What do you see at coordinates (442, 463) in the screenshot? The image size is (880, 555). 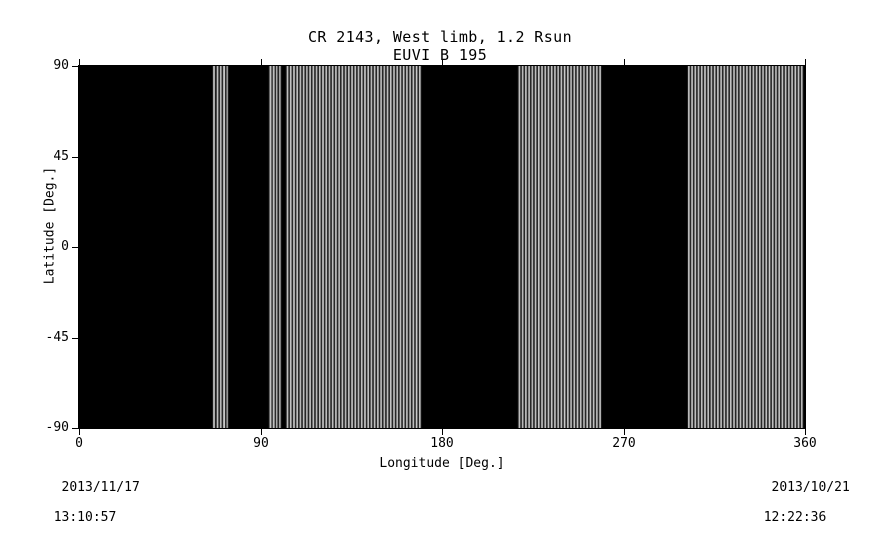 I see `x-axis-title: Longitude [Deg.]` at bounding box center [442, 463].